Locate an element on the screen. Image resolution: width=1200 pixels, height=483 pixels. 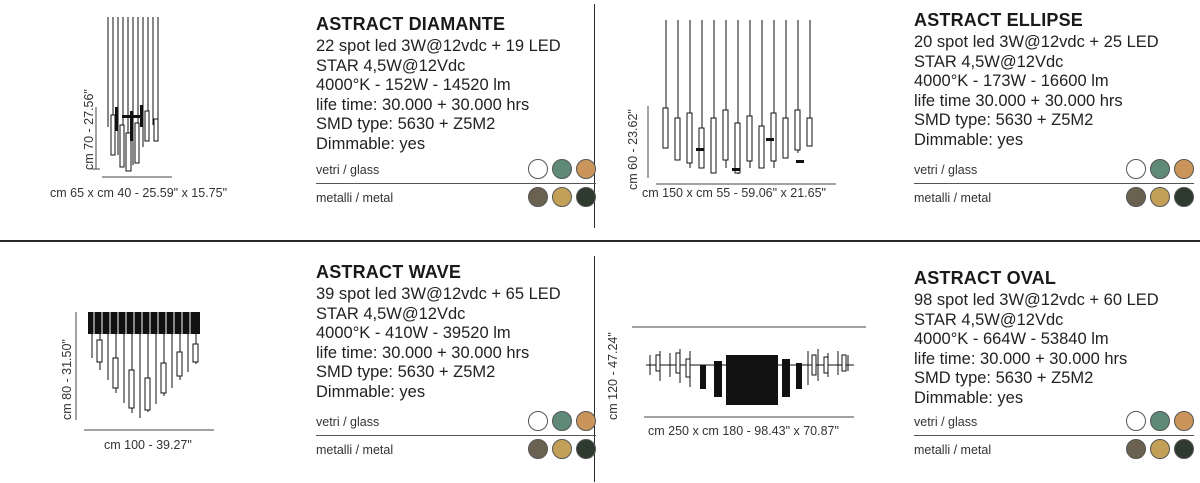
spec-line: 39 spot led 3W@12vdc + 65 LED is located at coordinates (438, 294).